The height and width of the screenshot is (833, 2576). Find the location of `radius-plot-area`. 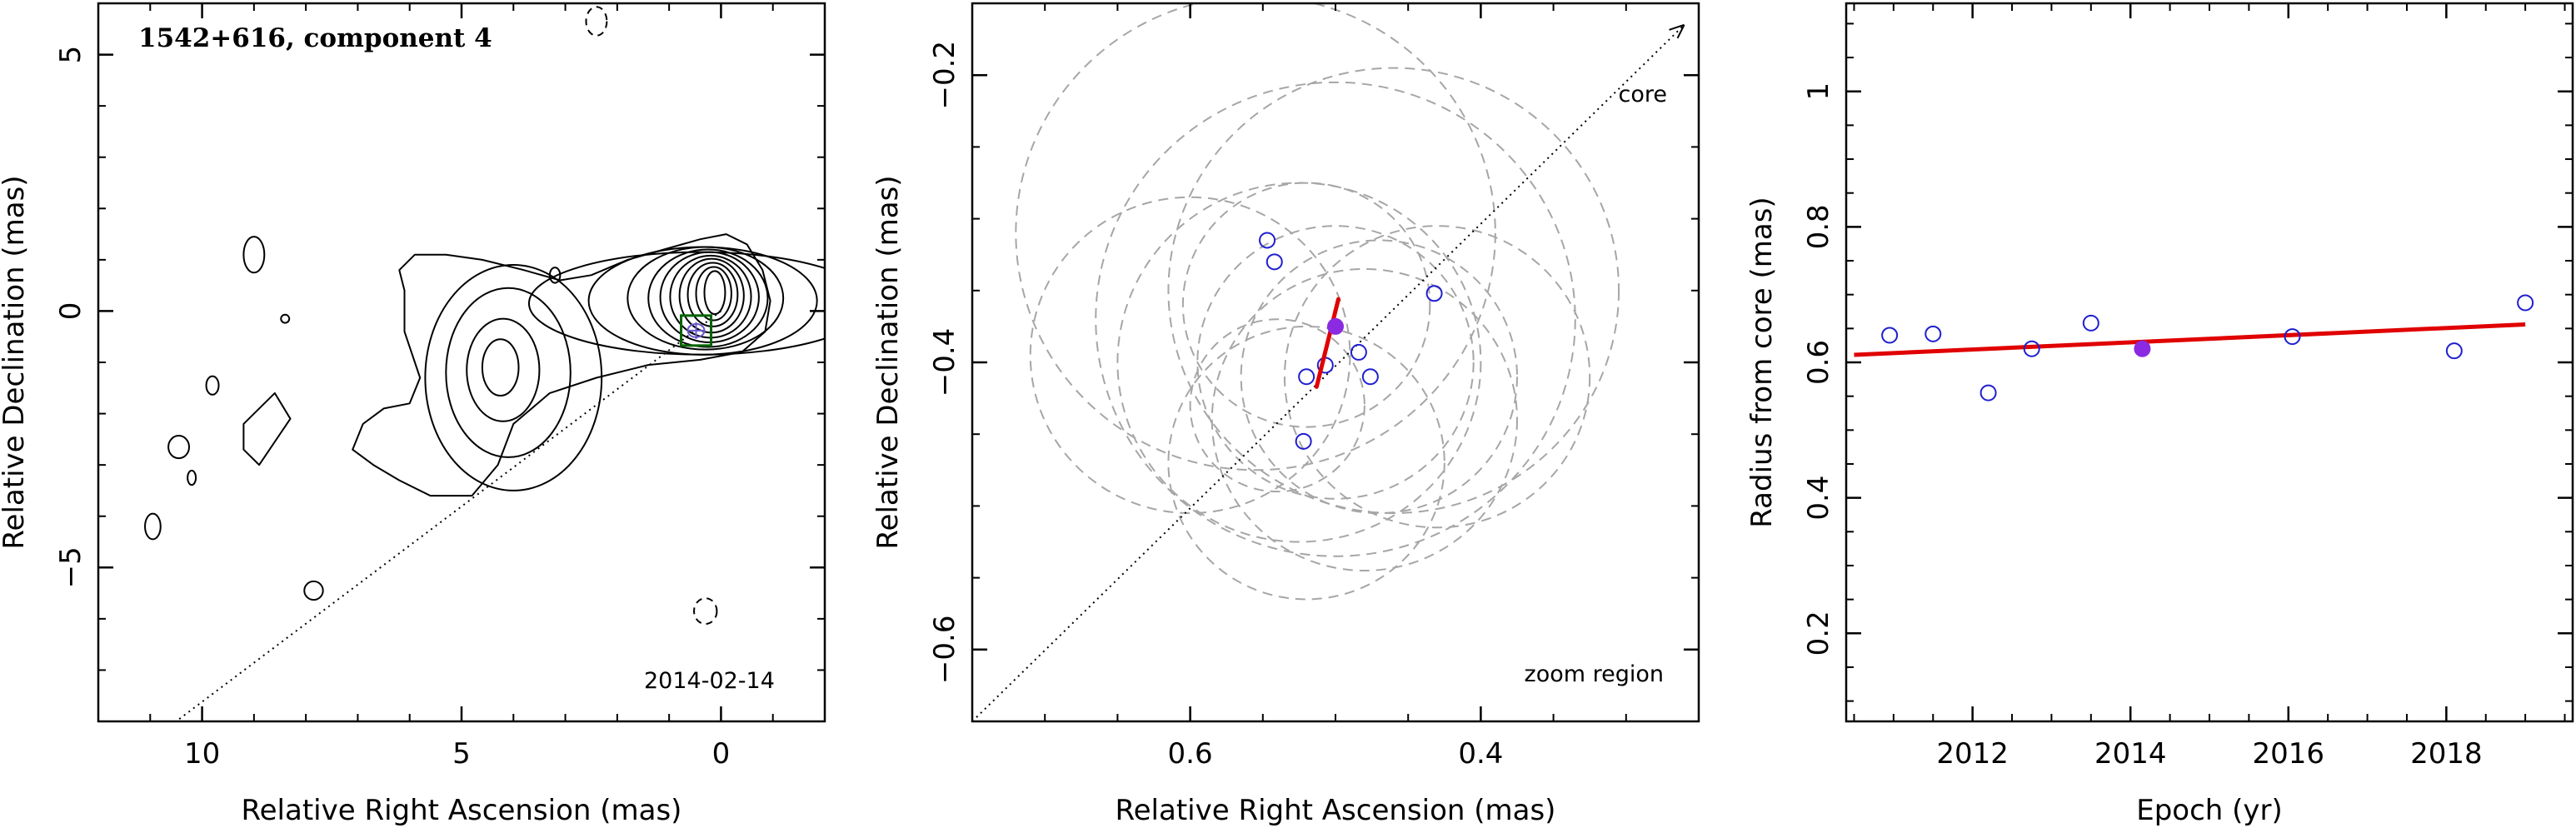

radius-plot-area is located at coordinates (2194, 348).